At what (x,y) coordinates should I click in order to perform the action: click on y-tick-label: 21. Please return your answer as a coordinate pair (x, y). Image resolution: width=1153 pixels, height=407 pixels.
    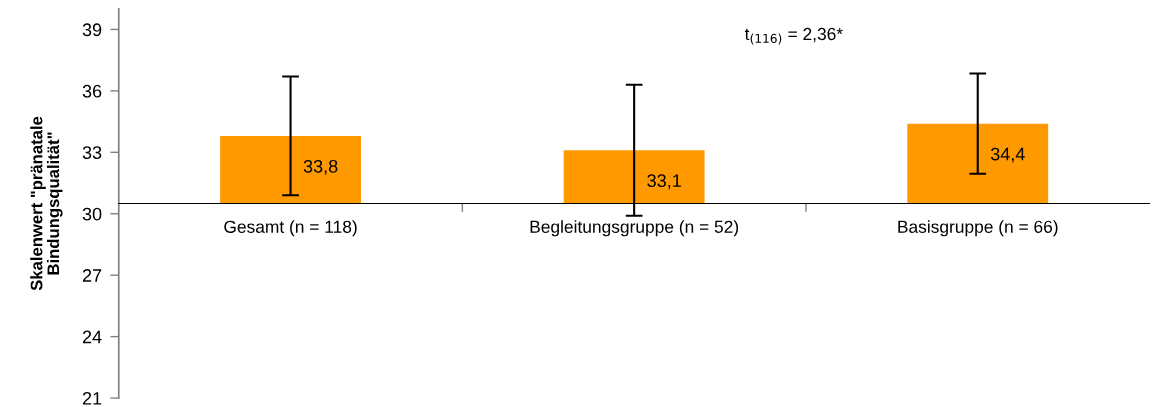
    Looking at the image, I should click on (92, 398).